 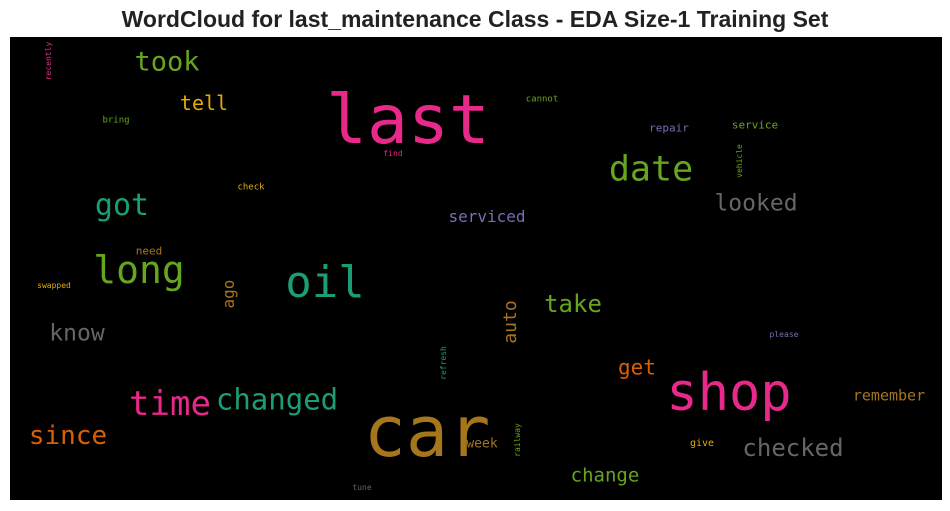 What do you see at coordinates (408, 120) in the screenshot?
I see `word-last: last` at bounding box center [408, 120].